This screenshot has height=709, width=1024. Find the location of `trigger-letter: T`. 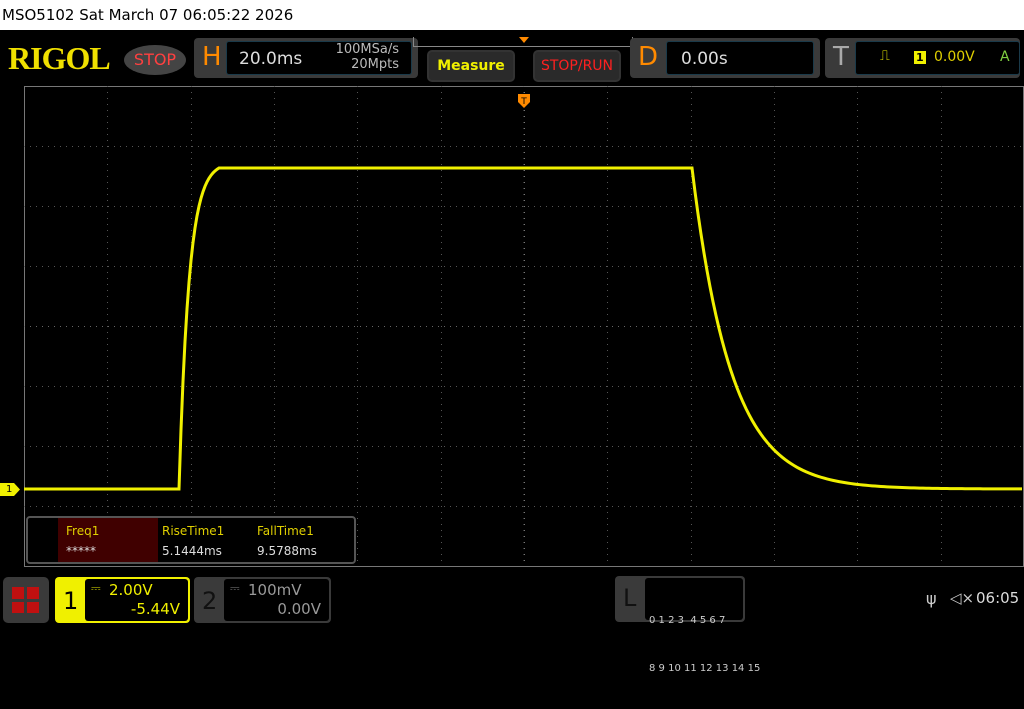

trigger-letter: T is located at coordinates (841, 57).